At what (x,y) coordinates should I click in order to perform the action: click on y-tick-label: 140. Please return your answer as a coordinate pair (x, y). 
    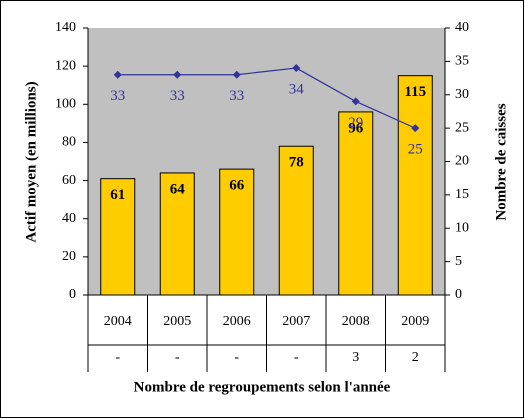
    Looking at the image, I should click on (65, 27).